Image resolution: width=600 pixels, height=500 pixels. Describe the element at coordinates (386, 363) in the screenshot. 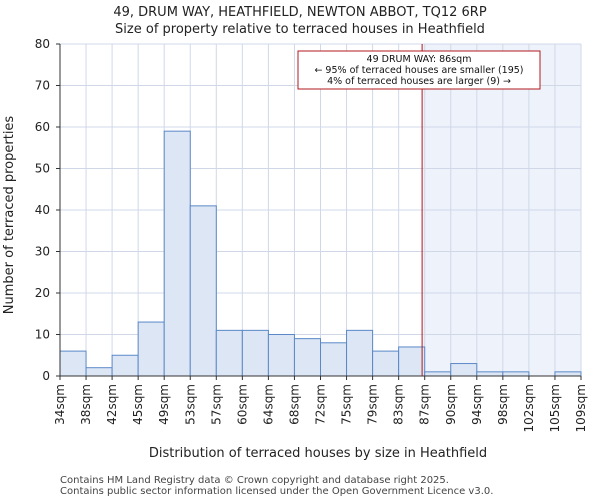

I see `bar-79sqm` at that location.